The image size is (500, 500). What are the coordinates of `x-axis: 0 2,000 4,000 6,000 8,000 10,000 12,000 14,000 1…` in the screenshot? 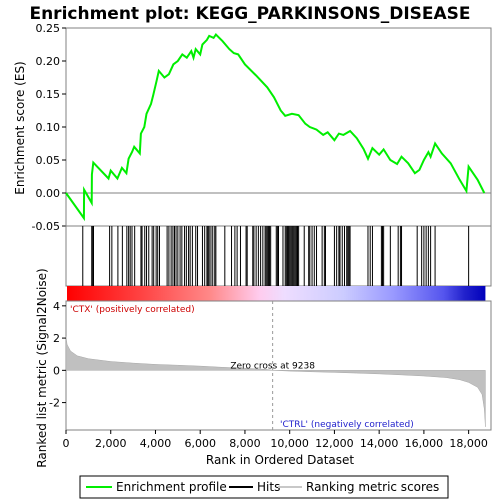 It's located at (275, 448).